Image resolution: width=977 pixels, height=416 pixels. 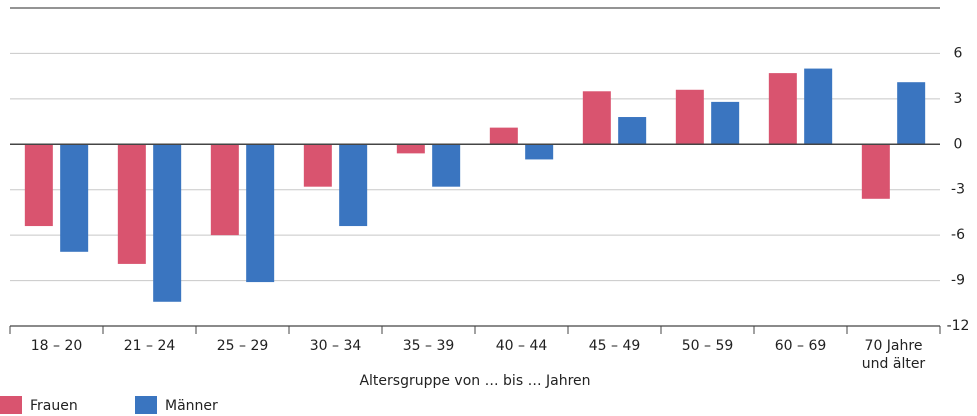 What do you see at coordinates (958, 235) in the screenshot?
I see `y-tick-label: -6` at bounding box center [958, 235].